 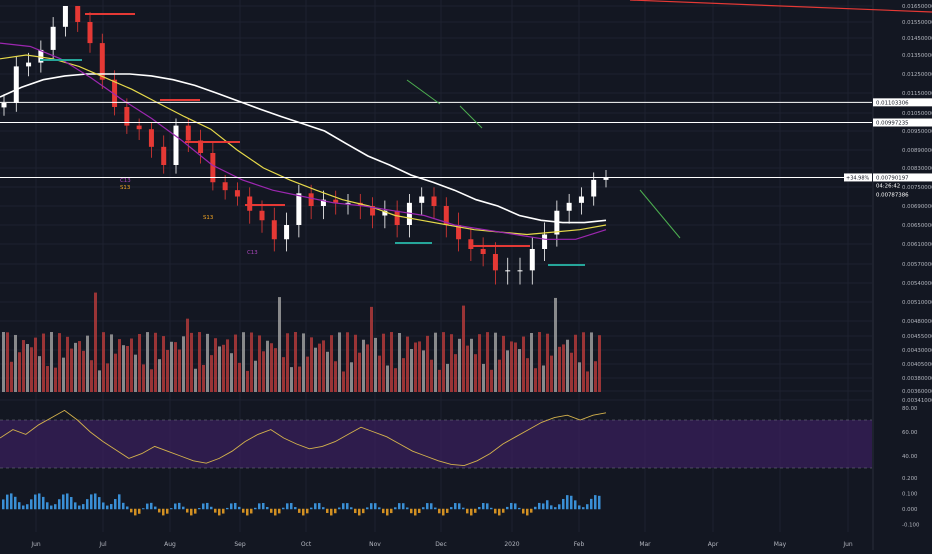 What do you see at coordinates (902, 177) in the screenshot?
I see `current-price-tag` at bounding box center [902, 177].